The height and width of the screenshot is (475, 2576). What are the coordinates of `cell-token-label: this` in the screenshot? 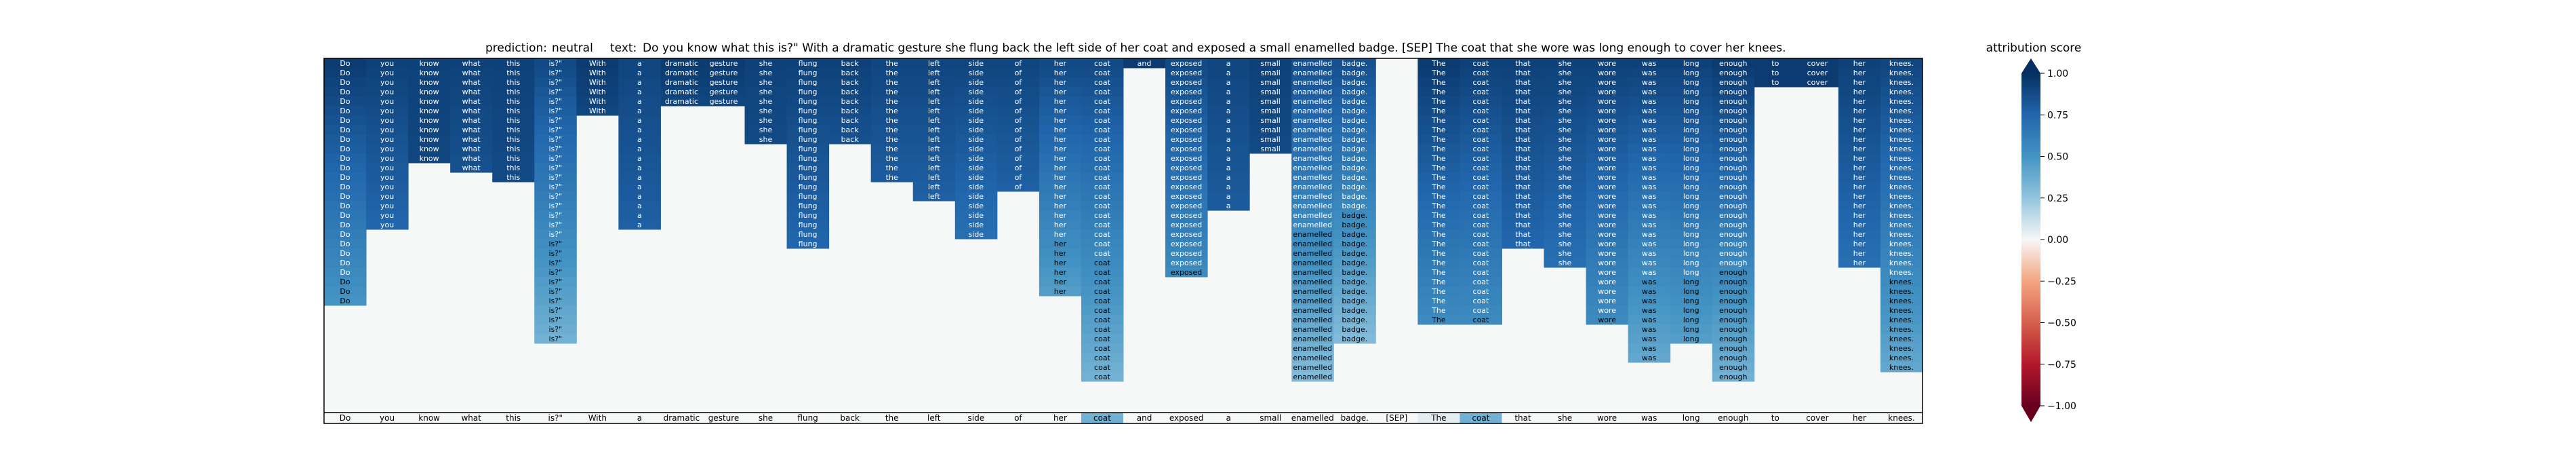 It's located at (513, 158).